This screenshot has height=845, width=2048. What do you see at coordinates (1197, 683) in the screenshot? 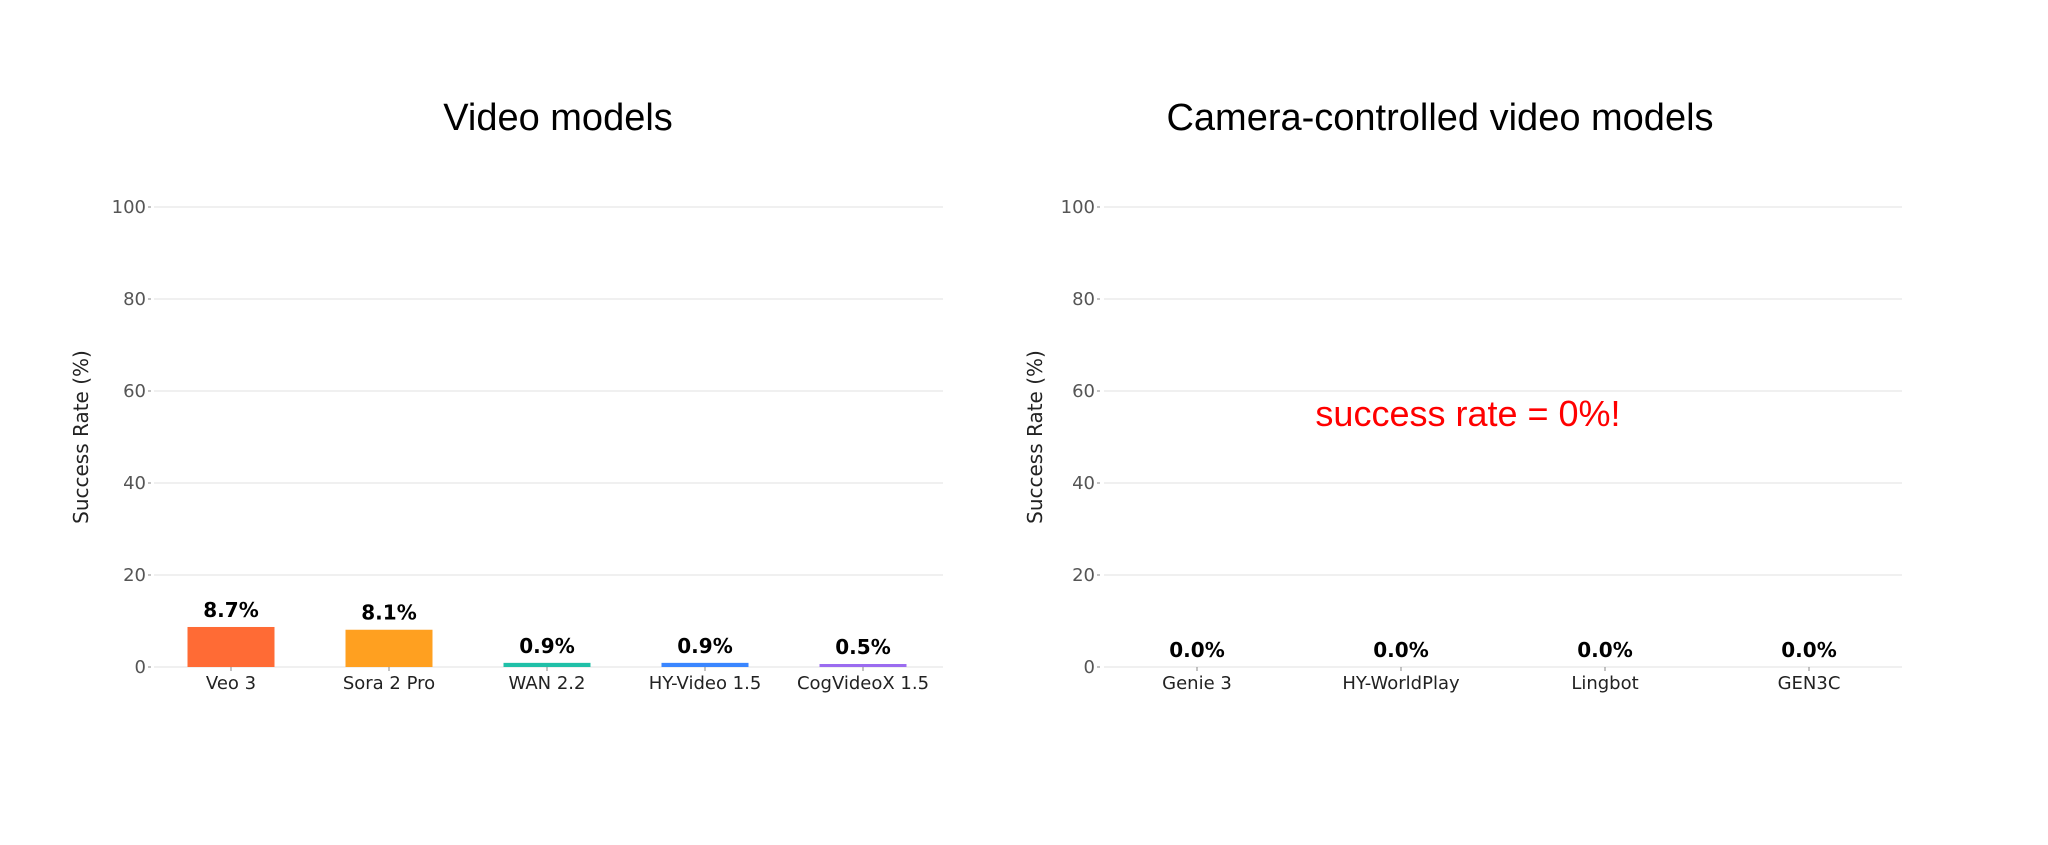
I see `x-tick-label: Genie 3` at bounding box center [1197, 683].